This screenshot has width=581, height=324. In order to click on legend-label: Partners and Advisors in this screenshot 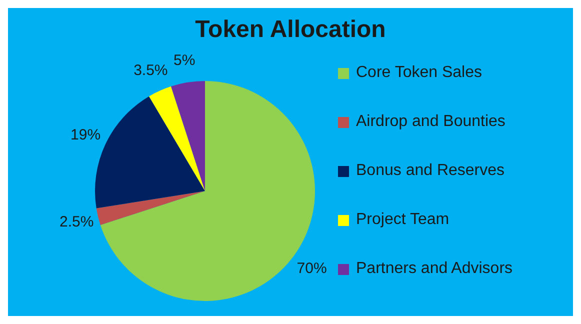, I will do `click(435, 269)`.